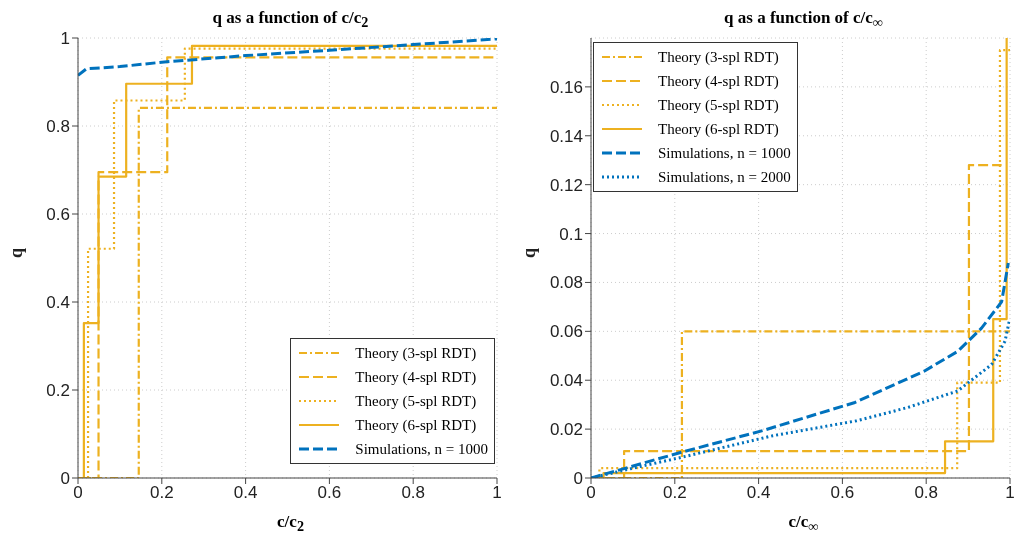 This screenshot has width=1034, height=552. What do you see at coordinates (724, 177) in the screenshot?
I see `legend-label: Simulations, n = 2000` at bounding box center [724, 177].